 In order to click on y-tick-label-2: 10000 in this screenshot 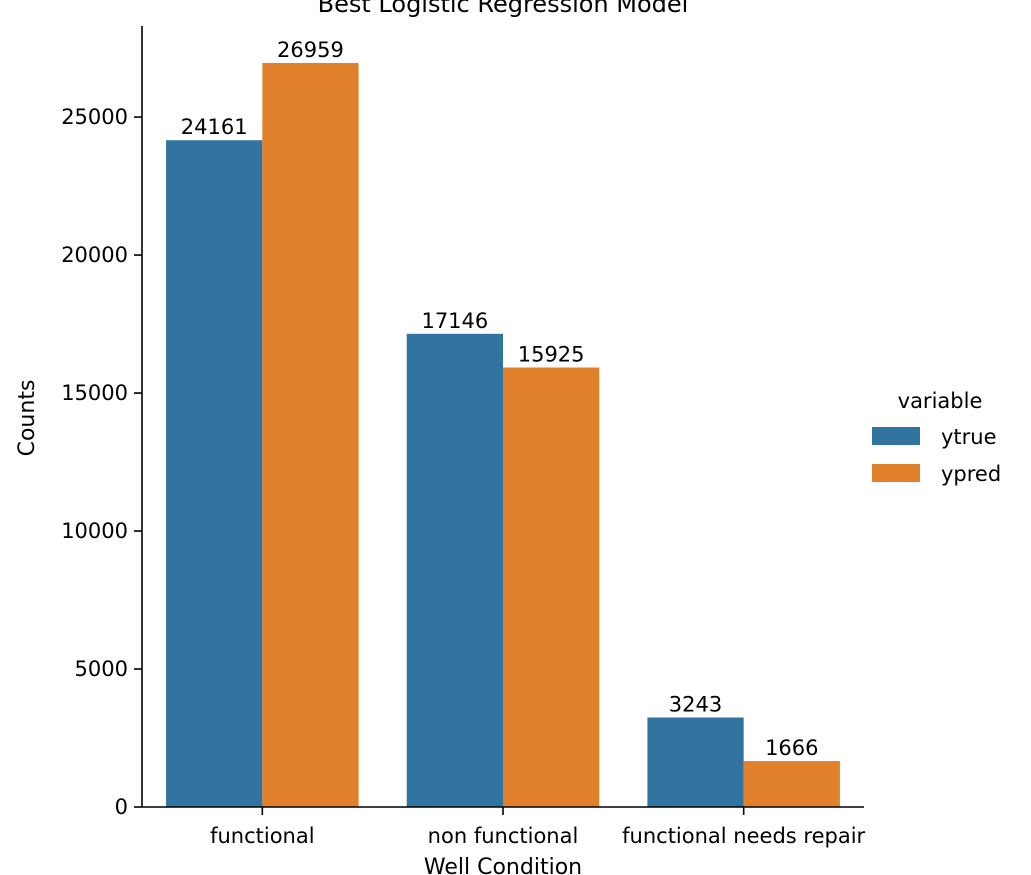, I will do `click(94, 531)`.